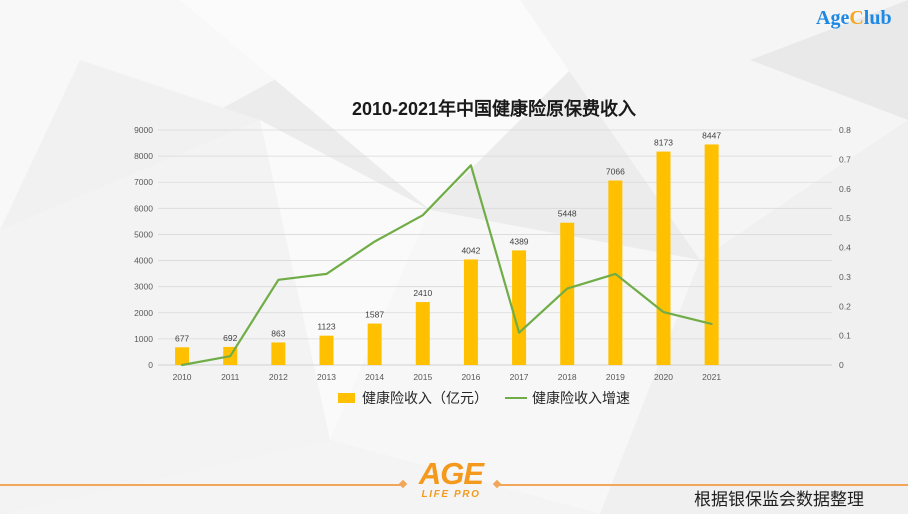 This screenshot has width=908, height=514. I want to click on y-right-tick-label-0.2: 0.2, so click(845, 306).